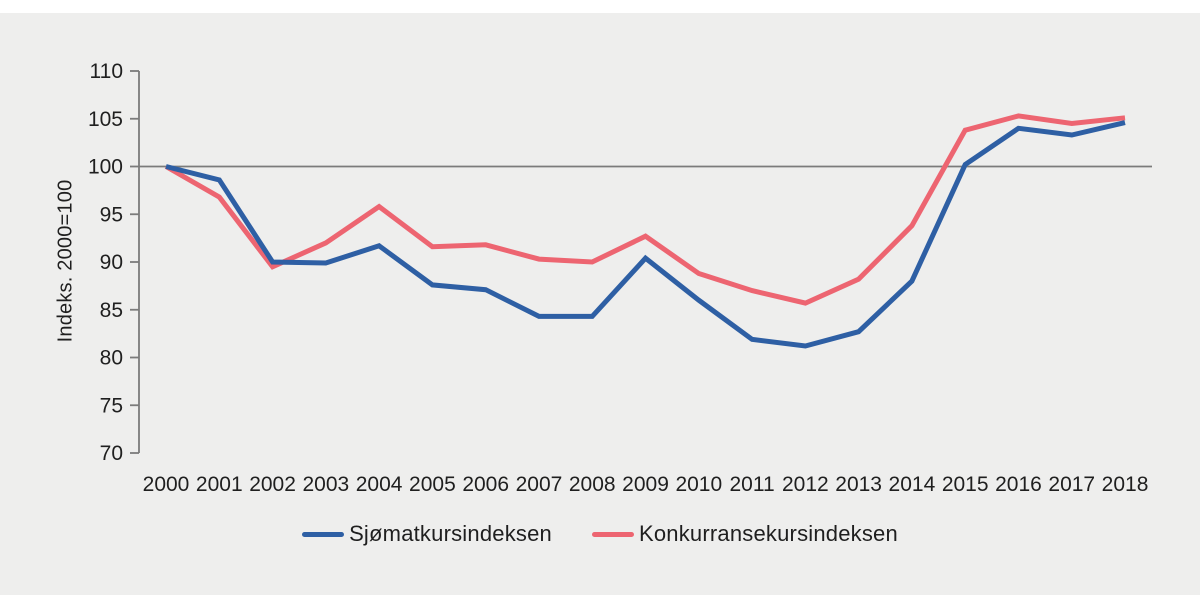  Describe the element at coordinates (219, 484) in the screenshot. I see `x-axis-label: 2001` at that location.